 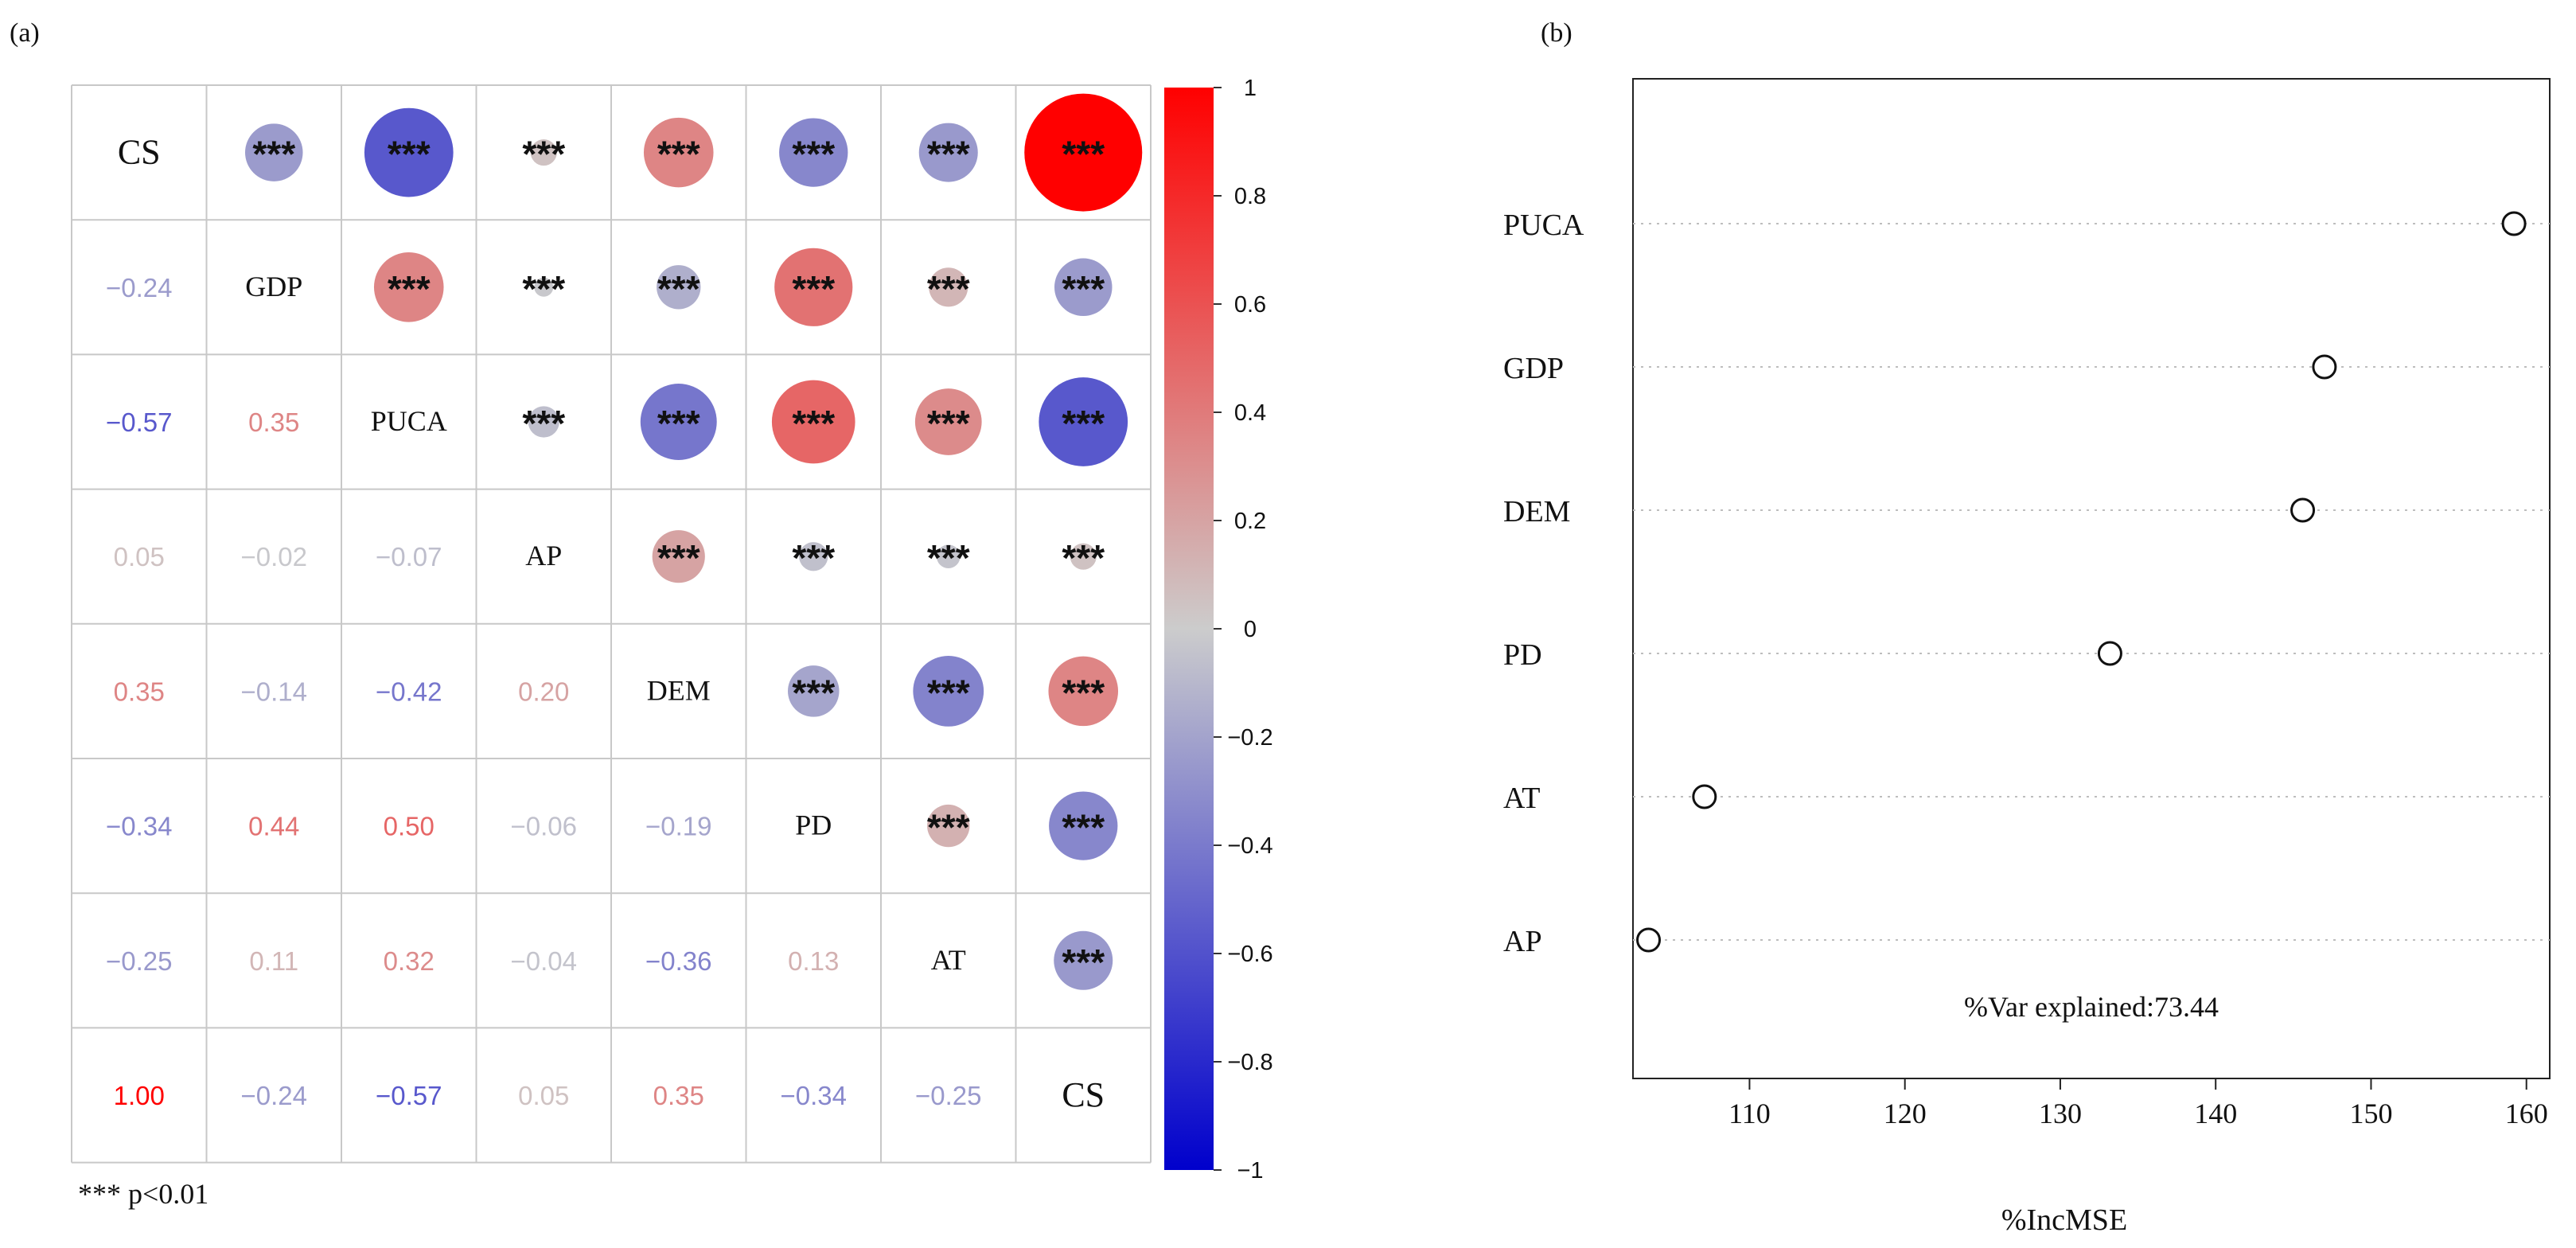 I want to click on x-tick-label: 160, so click(x=2526, y=1113).